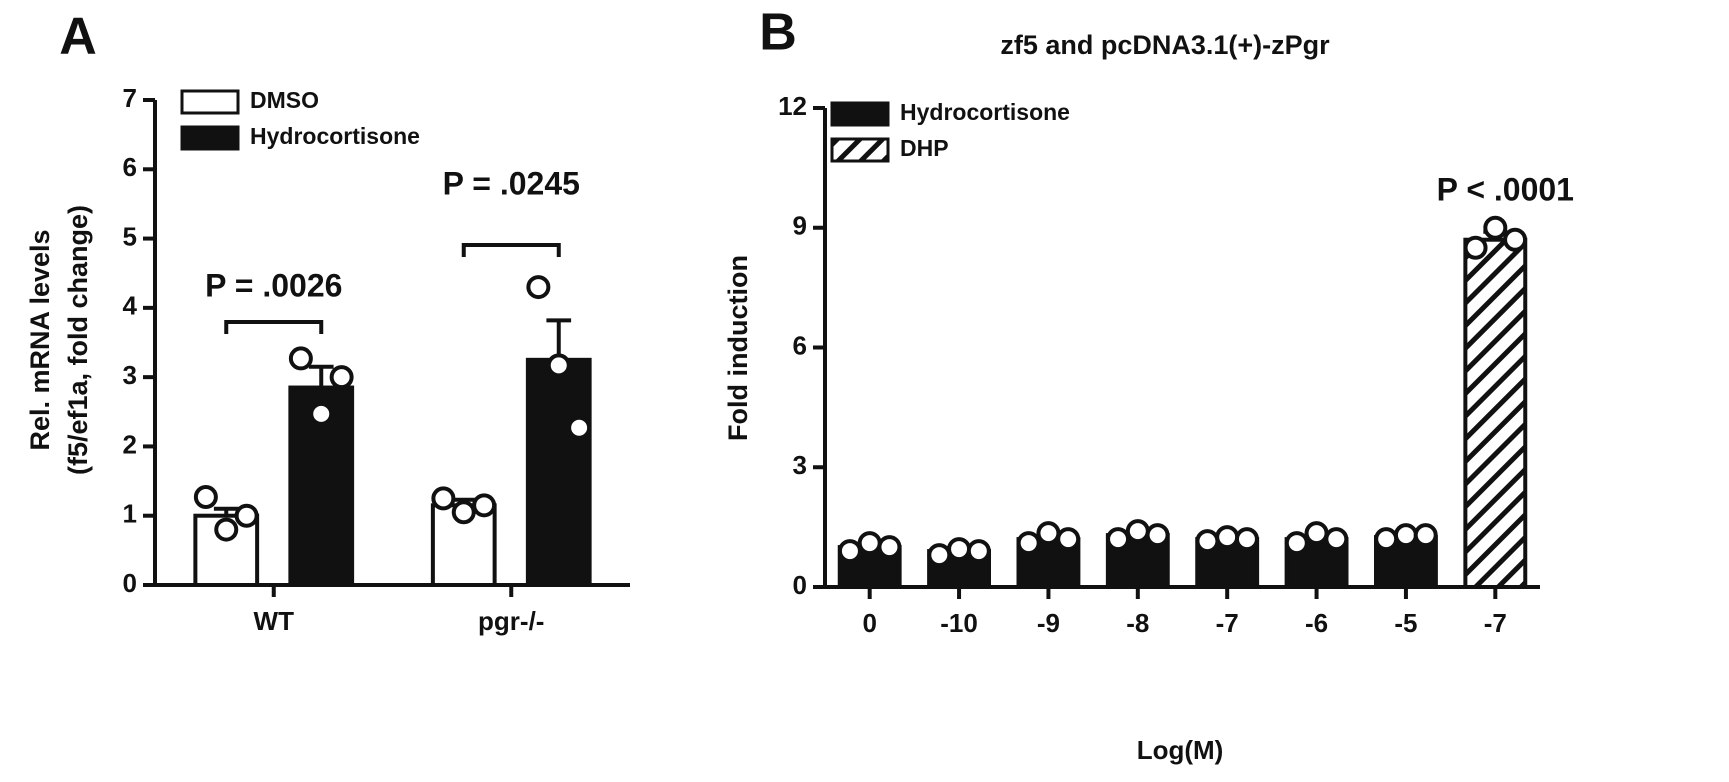 This screenshot has height=782, width=1729. What do you see at coordinates (1048, 623) in the screenshot?
I see `x-tick-label: -9` at bounding box center [1048, 623].